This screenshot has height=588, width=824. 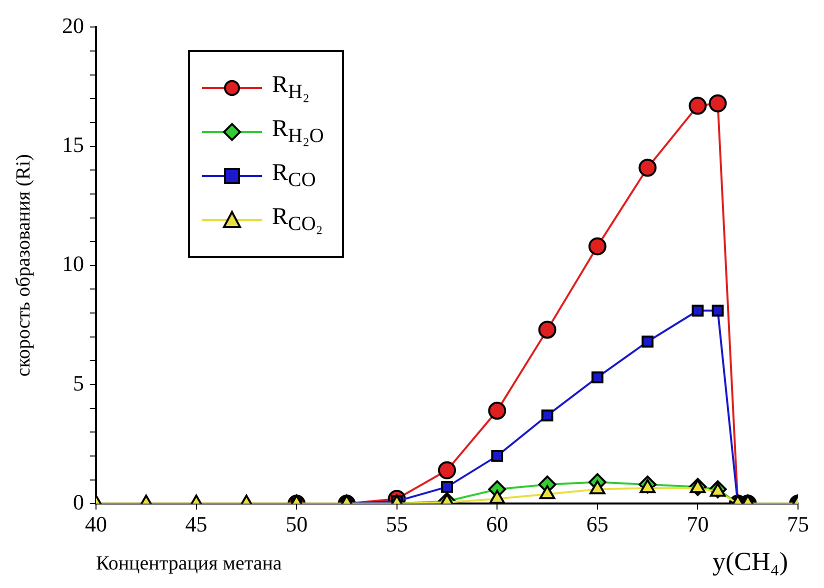 I want to click on text: y(CH₄), so click(x=750, y=561).